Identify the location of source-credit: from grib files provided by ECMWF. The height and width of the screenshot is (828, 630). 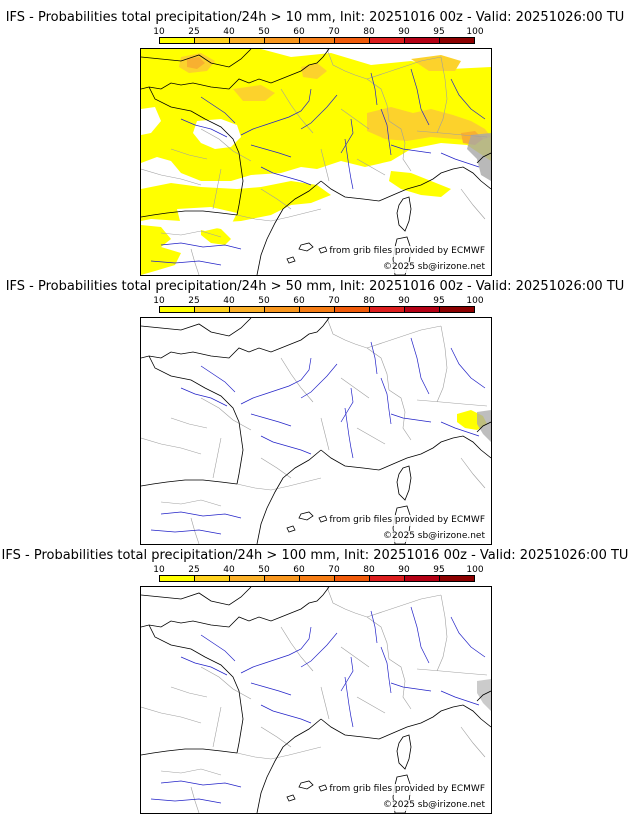
(407, 251).